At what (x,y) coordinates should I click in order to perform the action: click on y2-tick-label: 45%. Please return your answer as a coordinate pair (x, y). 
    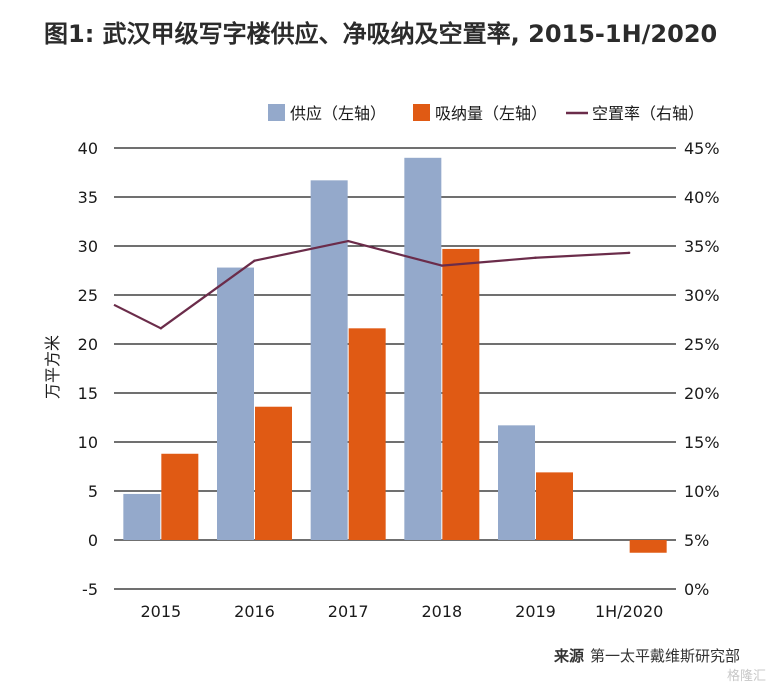
    Looking at the image, I should click on (702, 148).